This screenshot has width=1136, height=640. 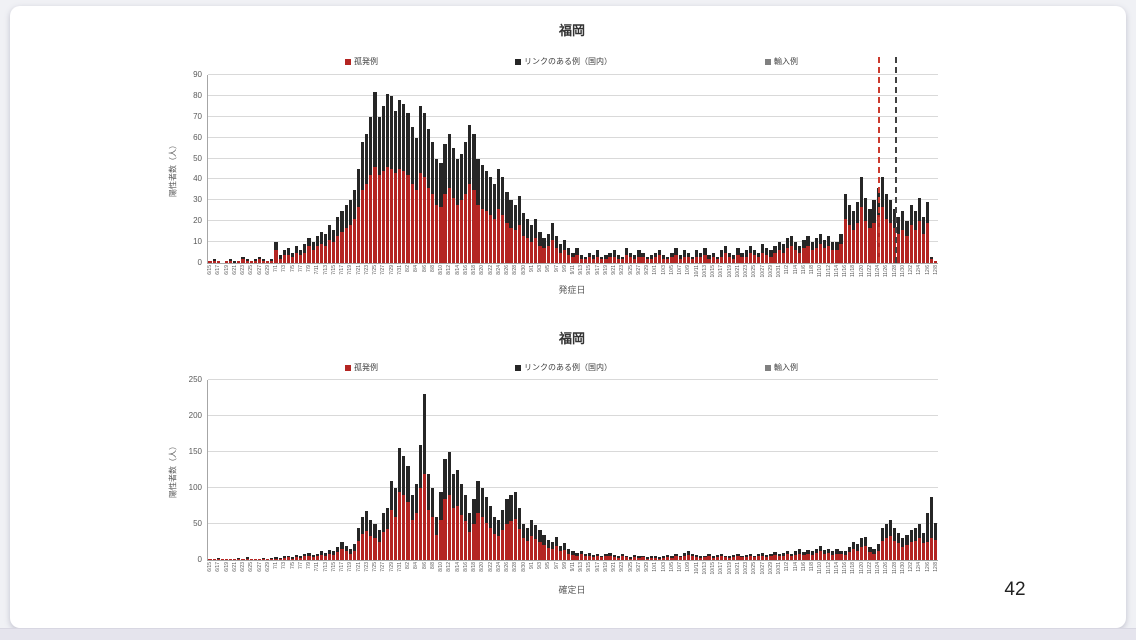 I want to click on x-tick-text: 11/28, so click(x=894, y=568).